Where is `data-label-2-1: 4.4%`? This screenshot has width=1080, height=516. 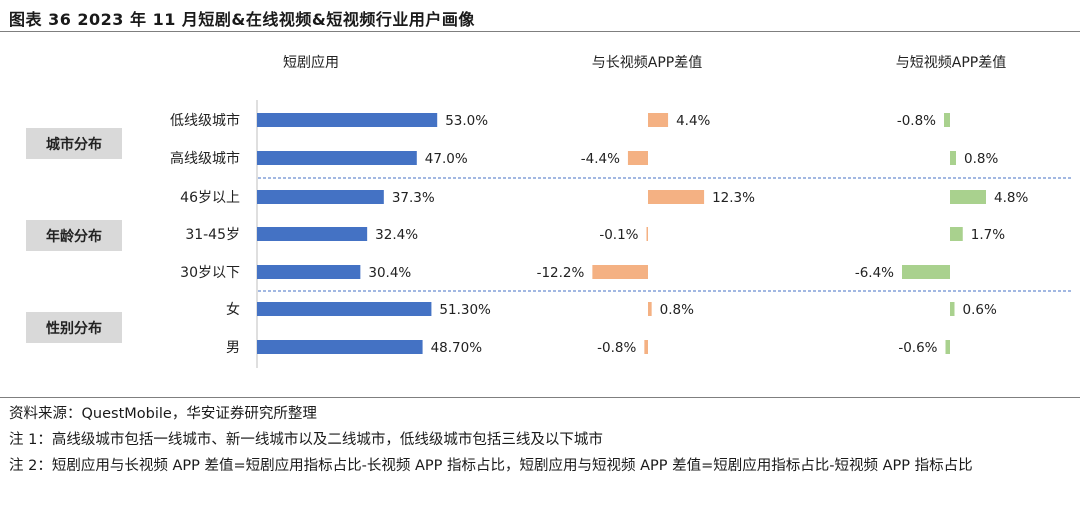
data-label-2-1: 4.4% is located at coordinates (693, 121).